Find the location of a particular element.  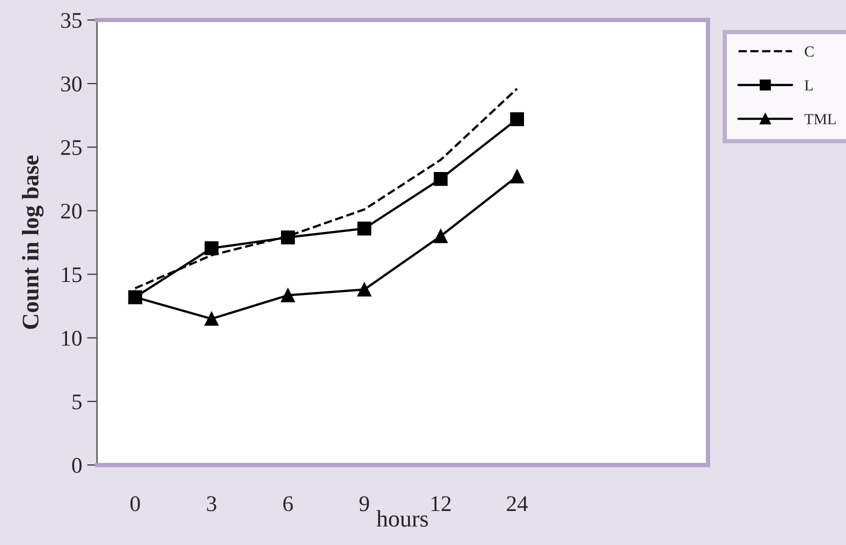

y-axis-title: Count in log base is located at coordinates (33, 242).